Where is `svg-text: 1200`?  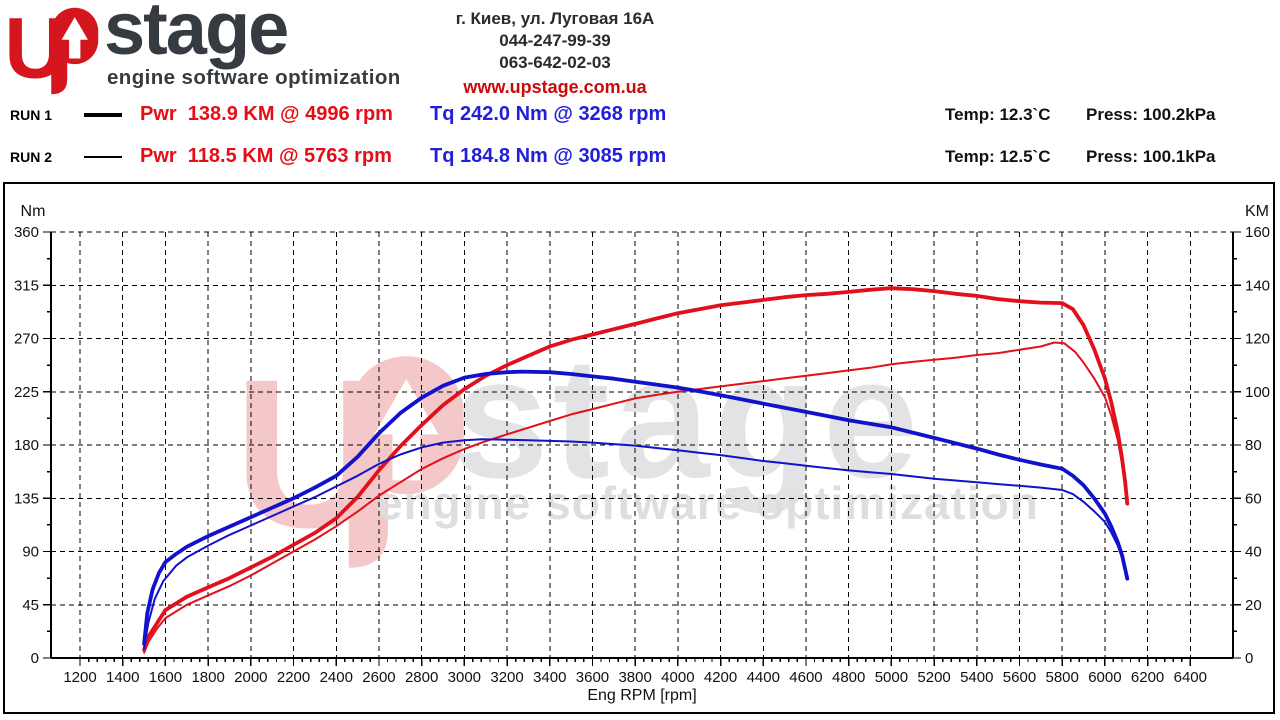
svg-text: 1200 is located at coordinates (79, 677).